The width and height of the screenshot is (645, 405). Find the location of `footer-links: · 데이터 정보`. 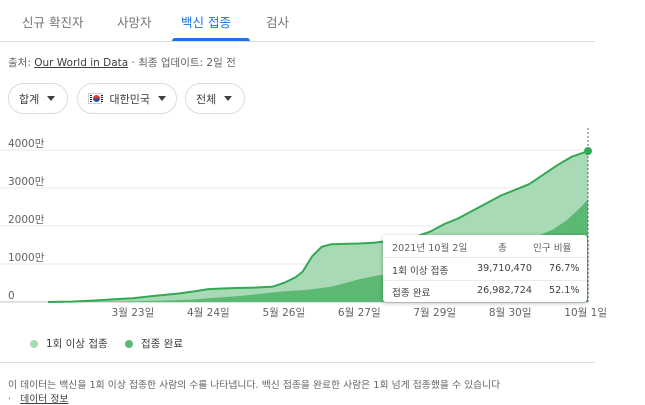

footer-links: · 데이터 정보 is located at coordinates (38, 398).